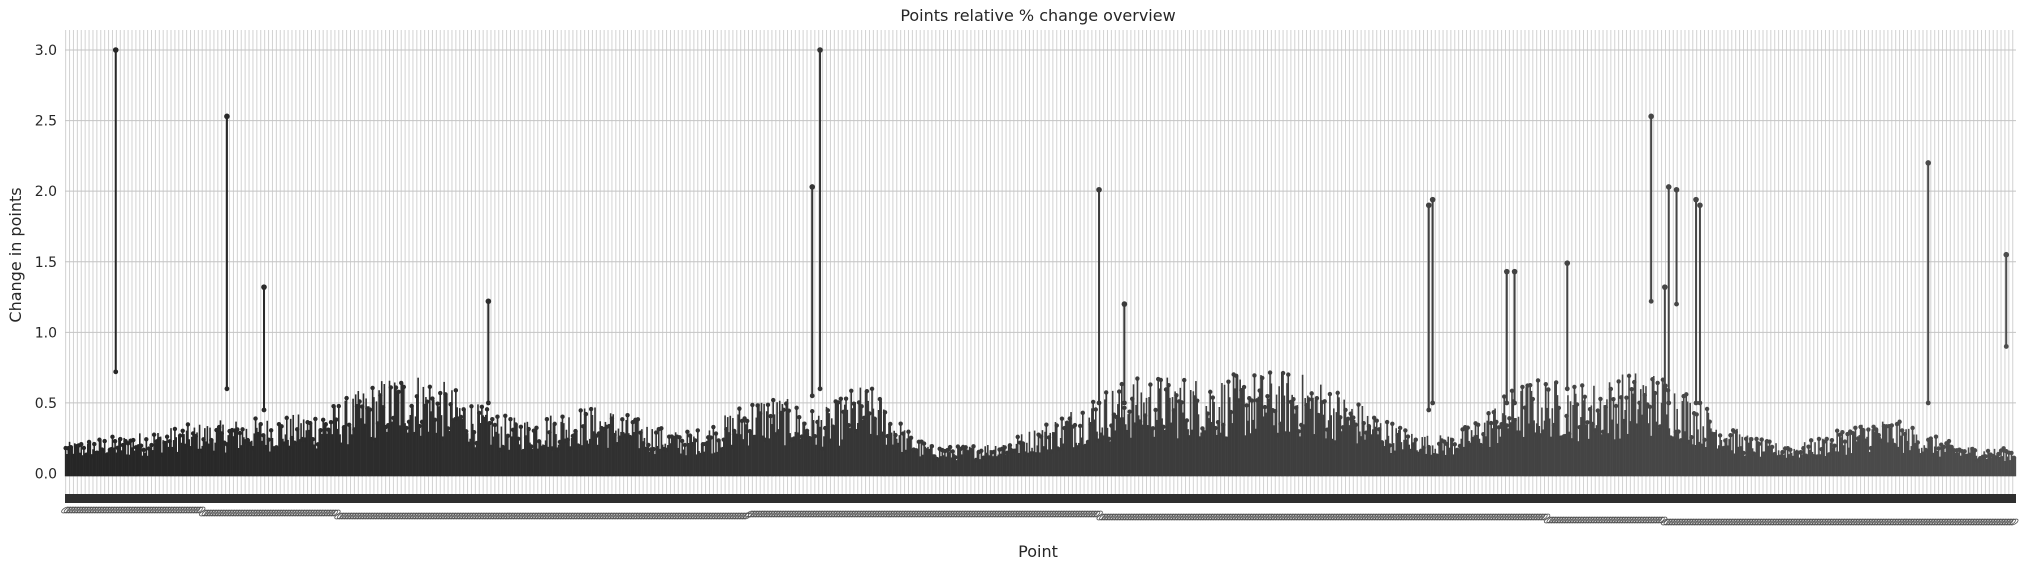  What do you see at coordinates (46, 263) in the screenshot?
I see `y-tick-label: 1.5` at bounding box center [46, 263].